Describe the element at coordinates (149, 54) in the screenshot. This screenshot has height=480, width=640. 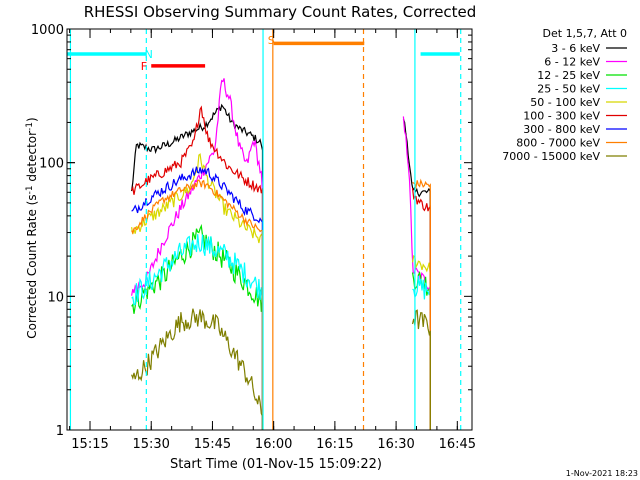
I see `flag-label-0: N` at that location.